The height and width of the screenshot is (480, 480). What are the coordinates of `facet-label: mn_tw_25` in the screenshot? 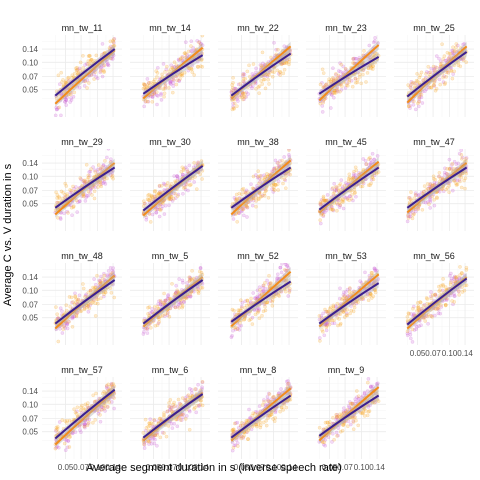 It's located at (434, 28).